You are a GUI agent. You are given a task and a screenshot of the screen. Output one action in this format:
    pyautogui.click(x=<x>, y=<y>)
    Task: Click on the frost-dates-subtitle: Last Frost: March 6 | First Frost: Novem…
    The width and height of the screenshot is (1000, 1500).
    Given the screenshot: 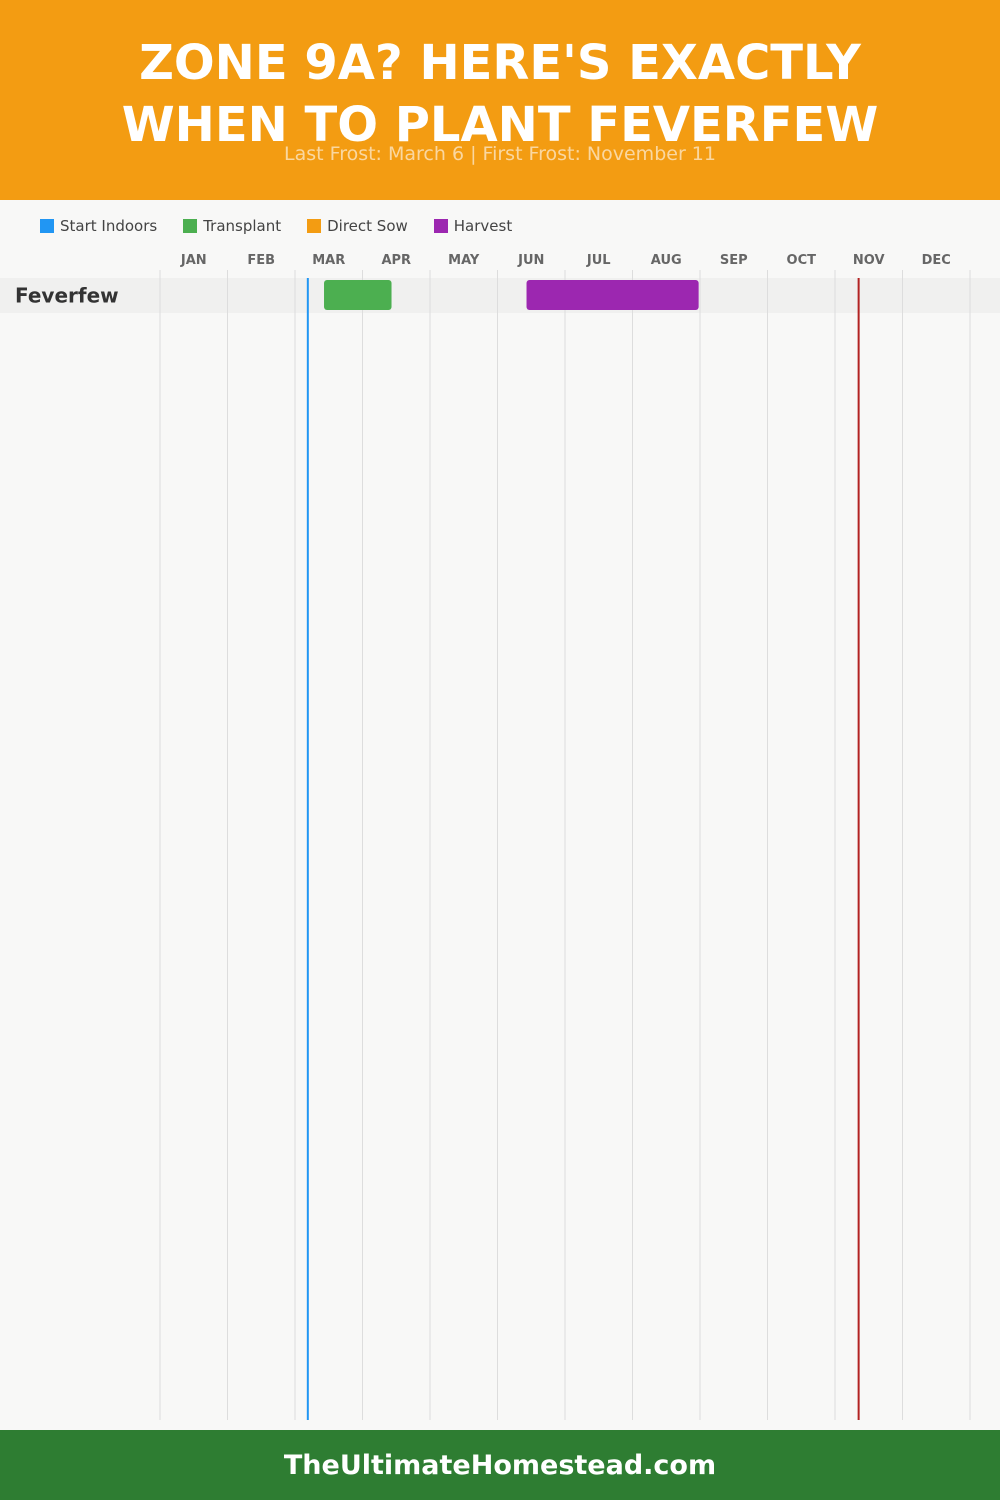 What is the action you would take?
    pyautogui.click(x=500, y=154)
    